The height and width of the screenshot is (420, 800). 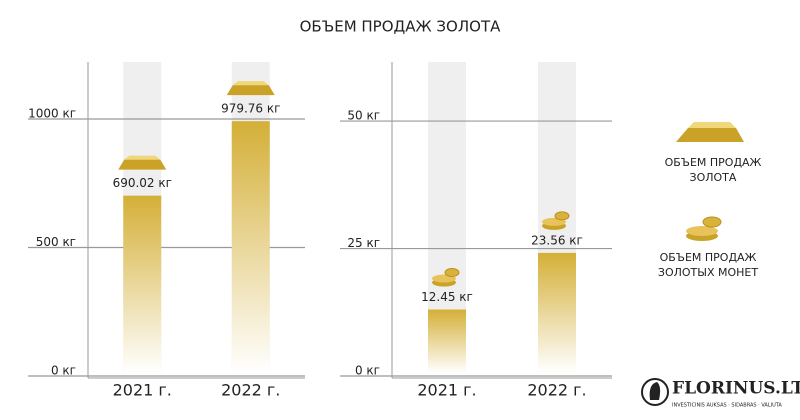 I want to click on legend-coin-icon, so click(x=704, y=228).